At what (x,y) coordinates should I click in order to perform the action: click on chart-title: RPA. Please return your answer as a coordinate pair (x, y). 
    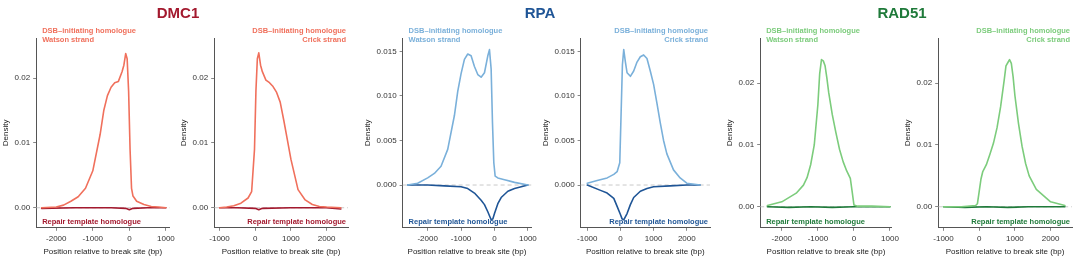
    Looking at the image, I should click on (540, 12).